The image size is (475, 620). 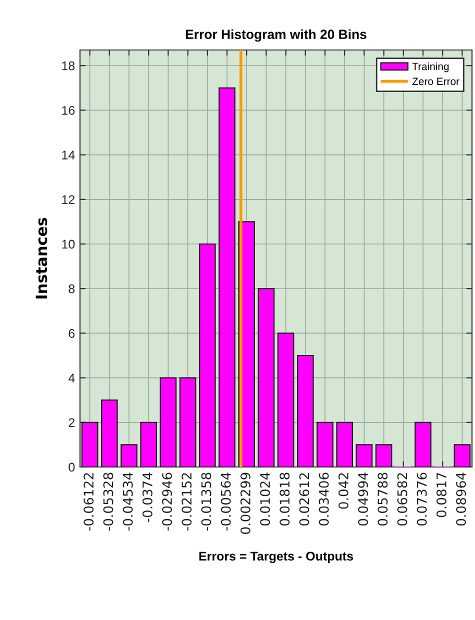 What do you see at coordinates (71, 467) in the screenshot?
I see `y-tick-label: 0` at bounding box center [71, 467].